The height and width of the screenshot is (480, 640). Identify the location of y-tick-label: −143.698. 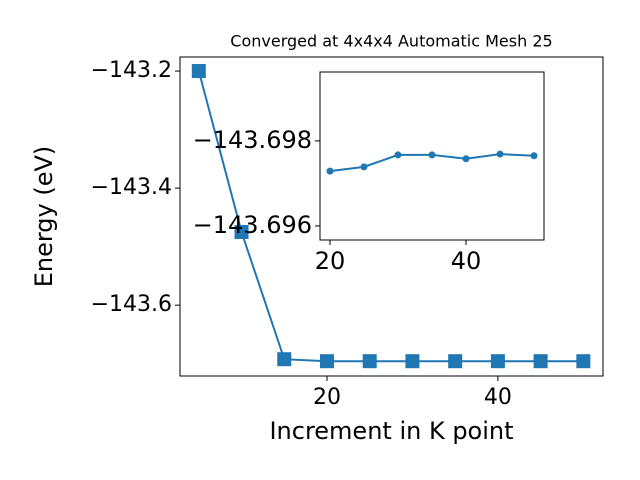
(252, 140).